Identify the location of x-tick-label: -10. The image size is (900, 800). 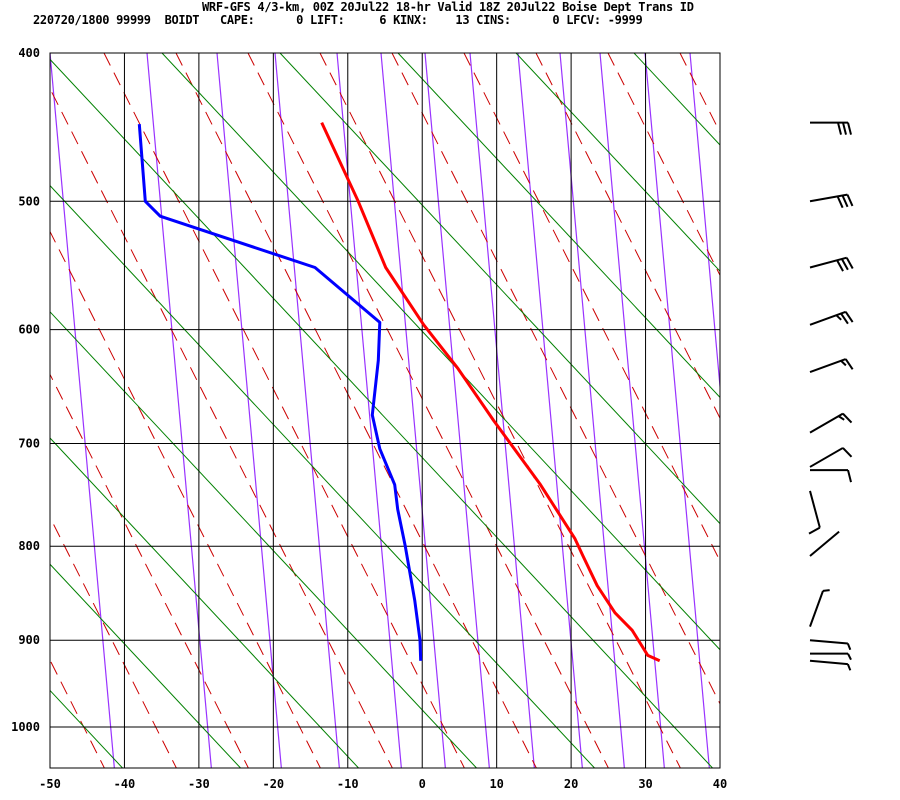
(348, 784).